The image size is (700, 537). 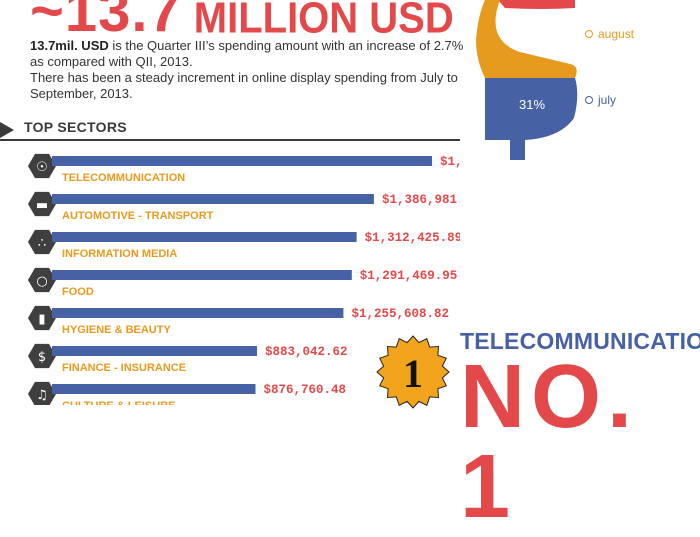 What do you see at coordinates (78, 292) in the screenshot?
I see `sector-category-label: FOOD` at bounding box center [78, 292].